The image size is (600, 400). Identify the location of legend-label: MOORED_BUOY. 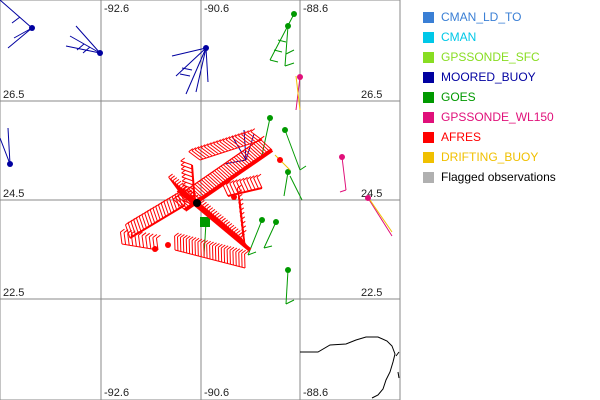
(488, 77).